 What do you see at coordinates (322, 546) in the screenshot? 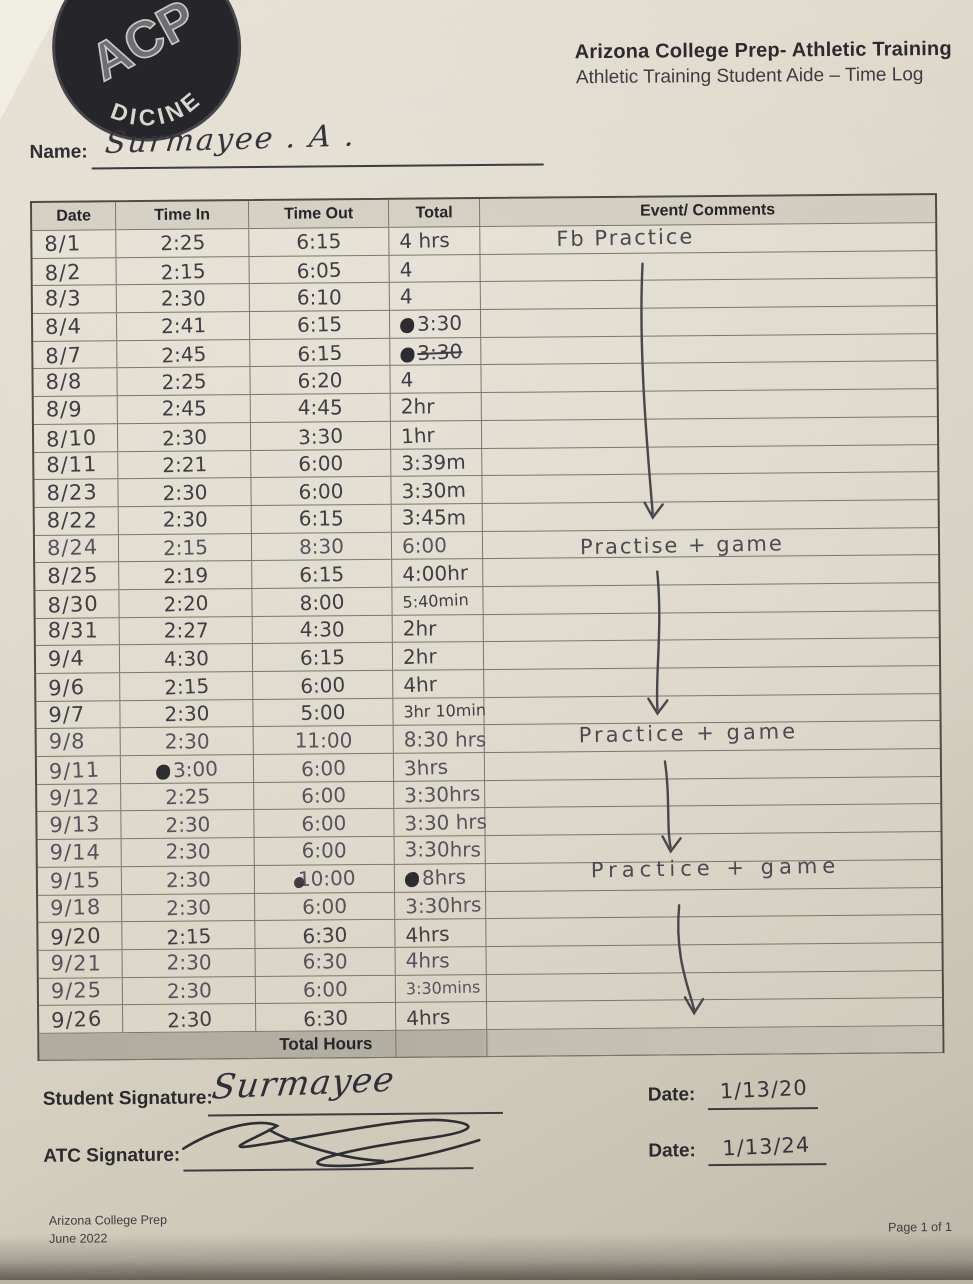
I see `time-out-cell: 8:30` at bounding box center [322, 546].